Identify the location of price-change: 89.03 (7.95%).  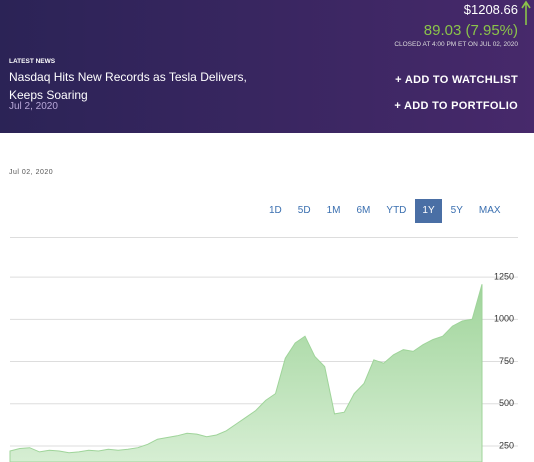
(470, 30).